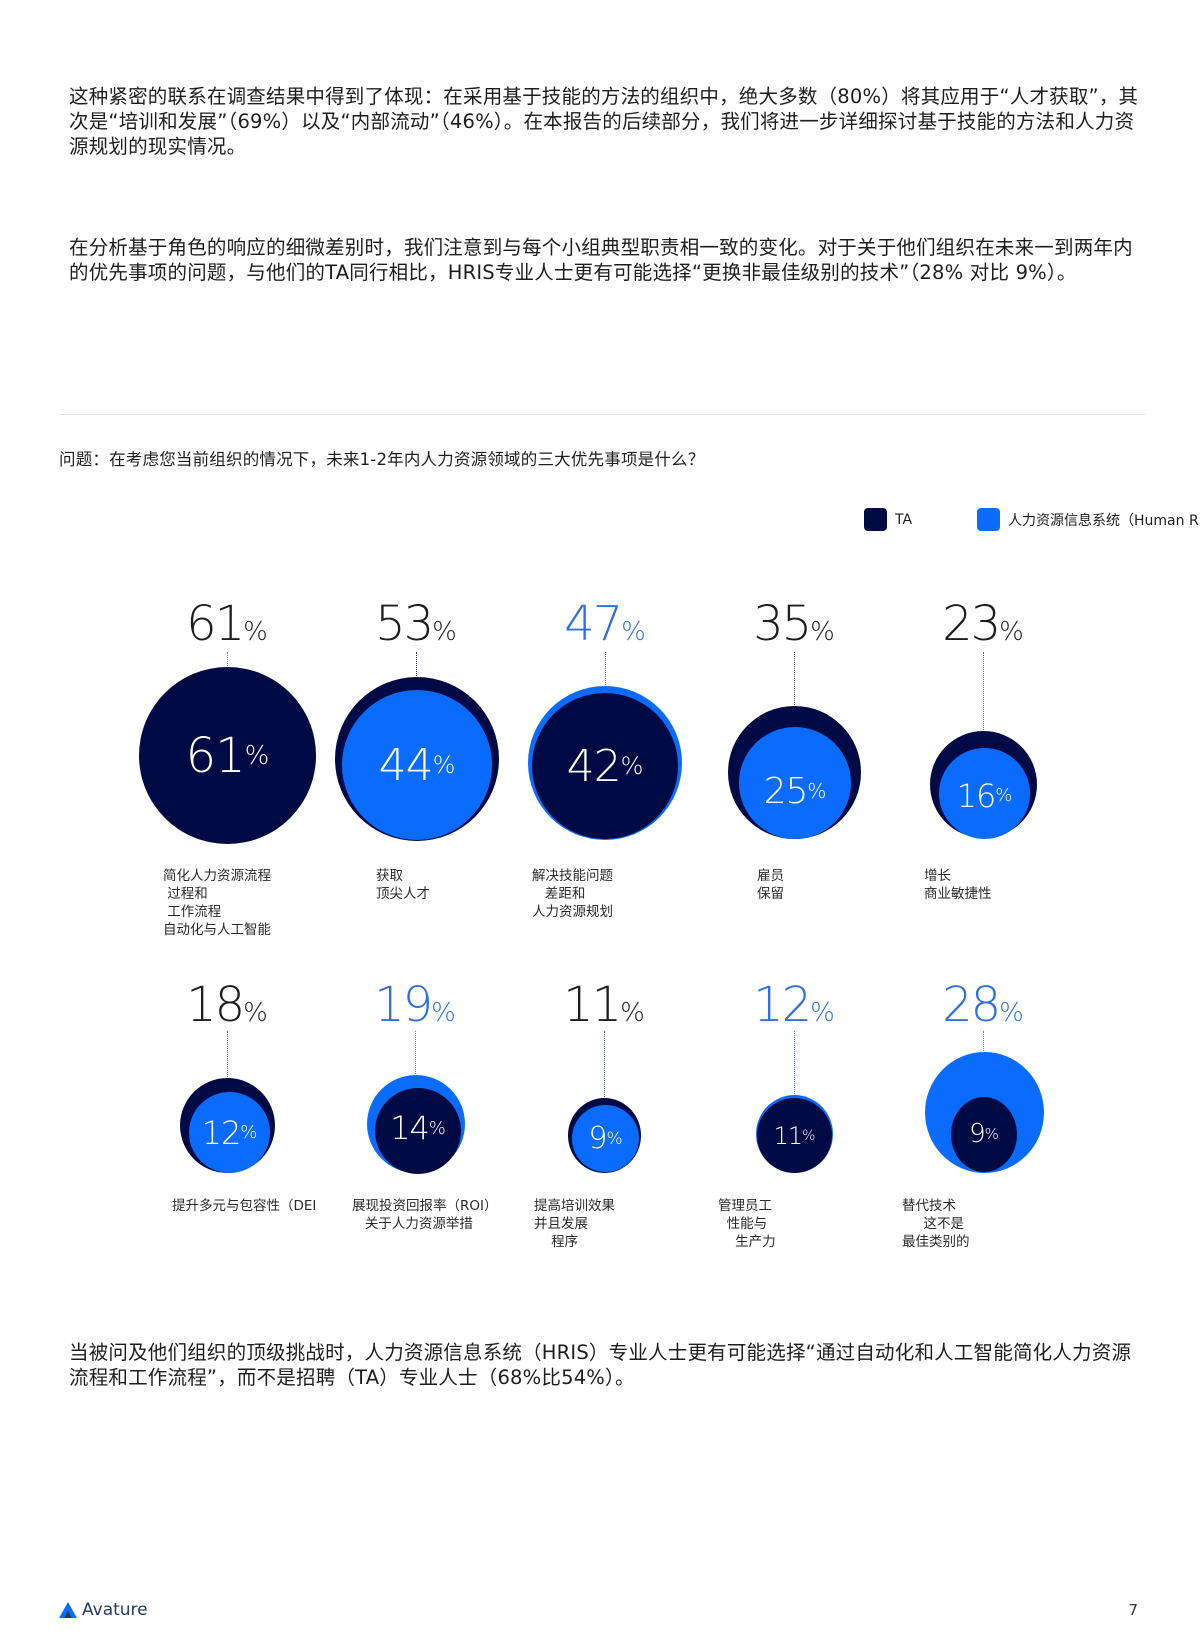  Describe the element at coordinates (572, 894) in the screenshot. I see `category-label: 解决技能问题 差距和 人力资源规划` at that location.